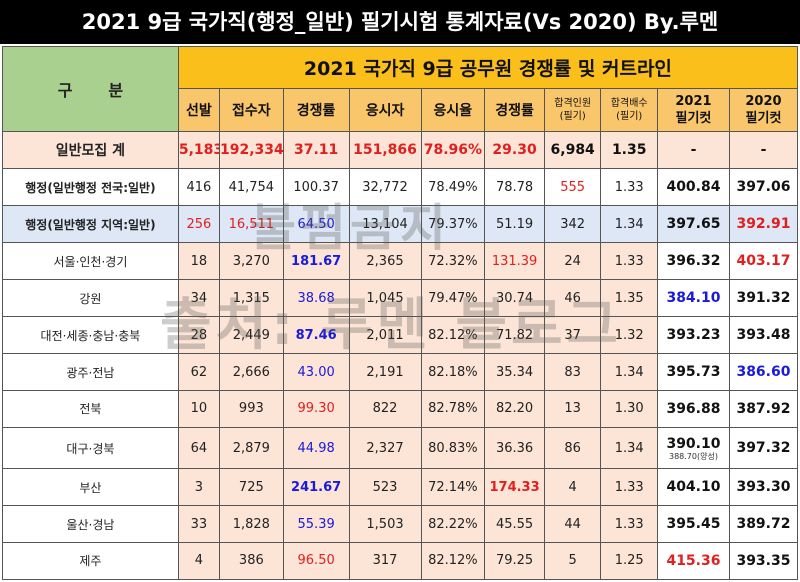 The height and width of the screenshot is (582, 800). What do you see at coordinates (198, 409) in the screenshot?
I see `cell: 10` at bounding box center [198, 409].